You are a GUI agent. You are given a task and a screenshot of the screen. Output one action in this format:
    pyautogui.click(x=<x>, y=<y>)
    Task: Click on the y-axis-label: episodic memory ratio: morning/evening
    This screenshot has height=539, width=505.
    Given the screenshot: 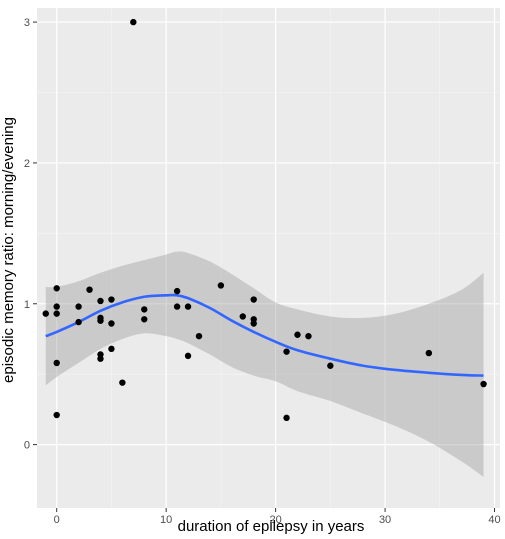 What is the action you would take?
    pyautogui.click(x=8, y=250)
    